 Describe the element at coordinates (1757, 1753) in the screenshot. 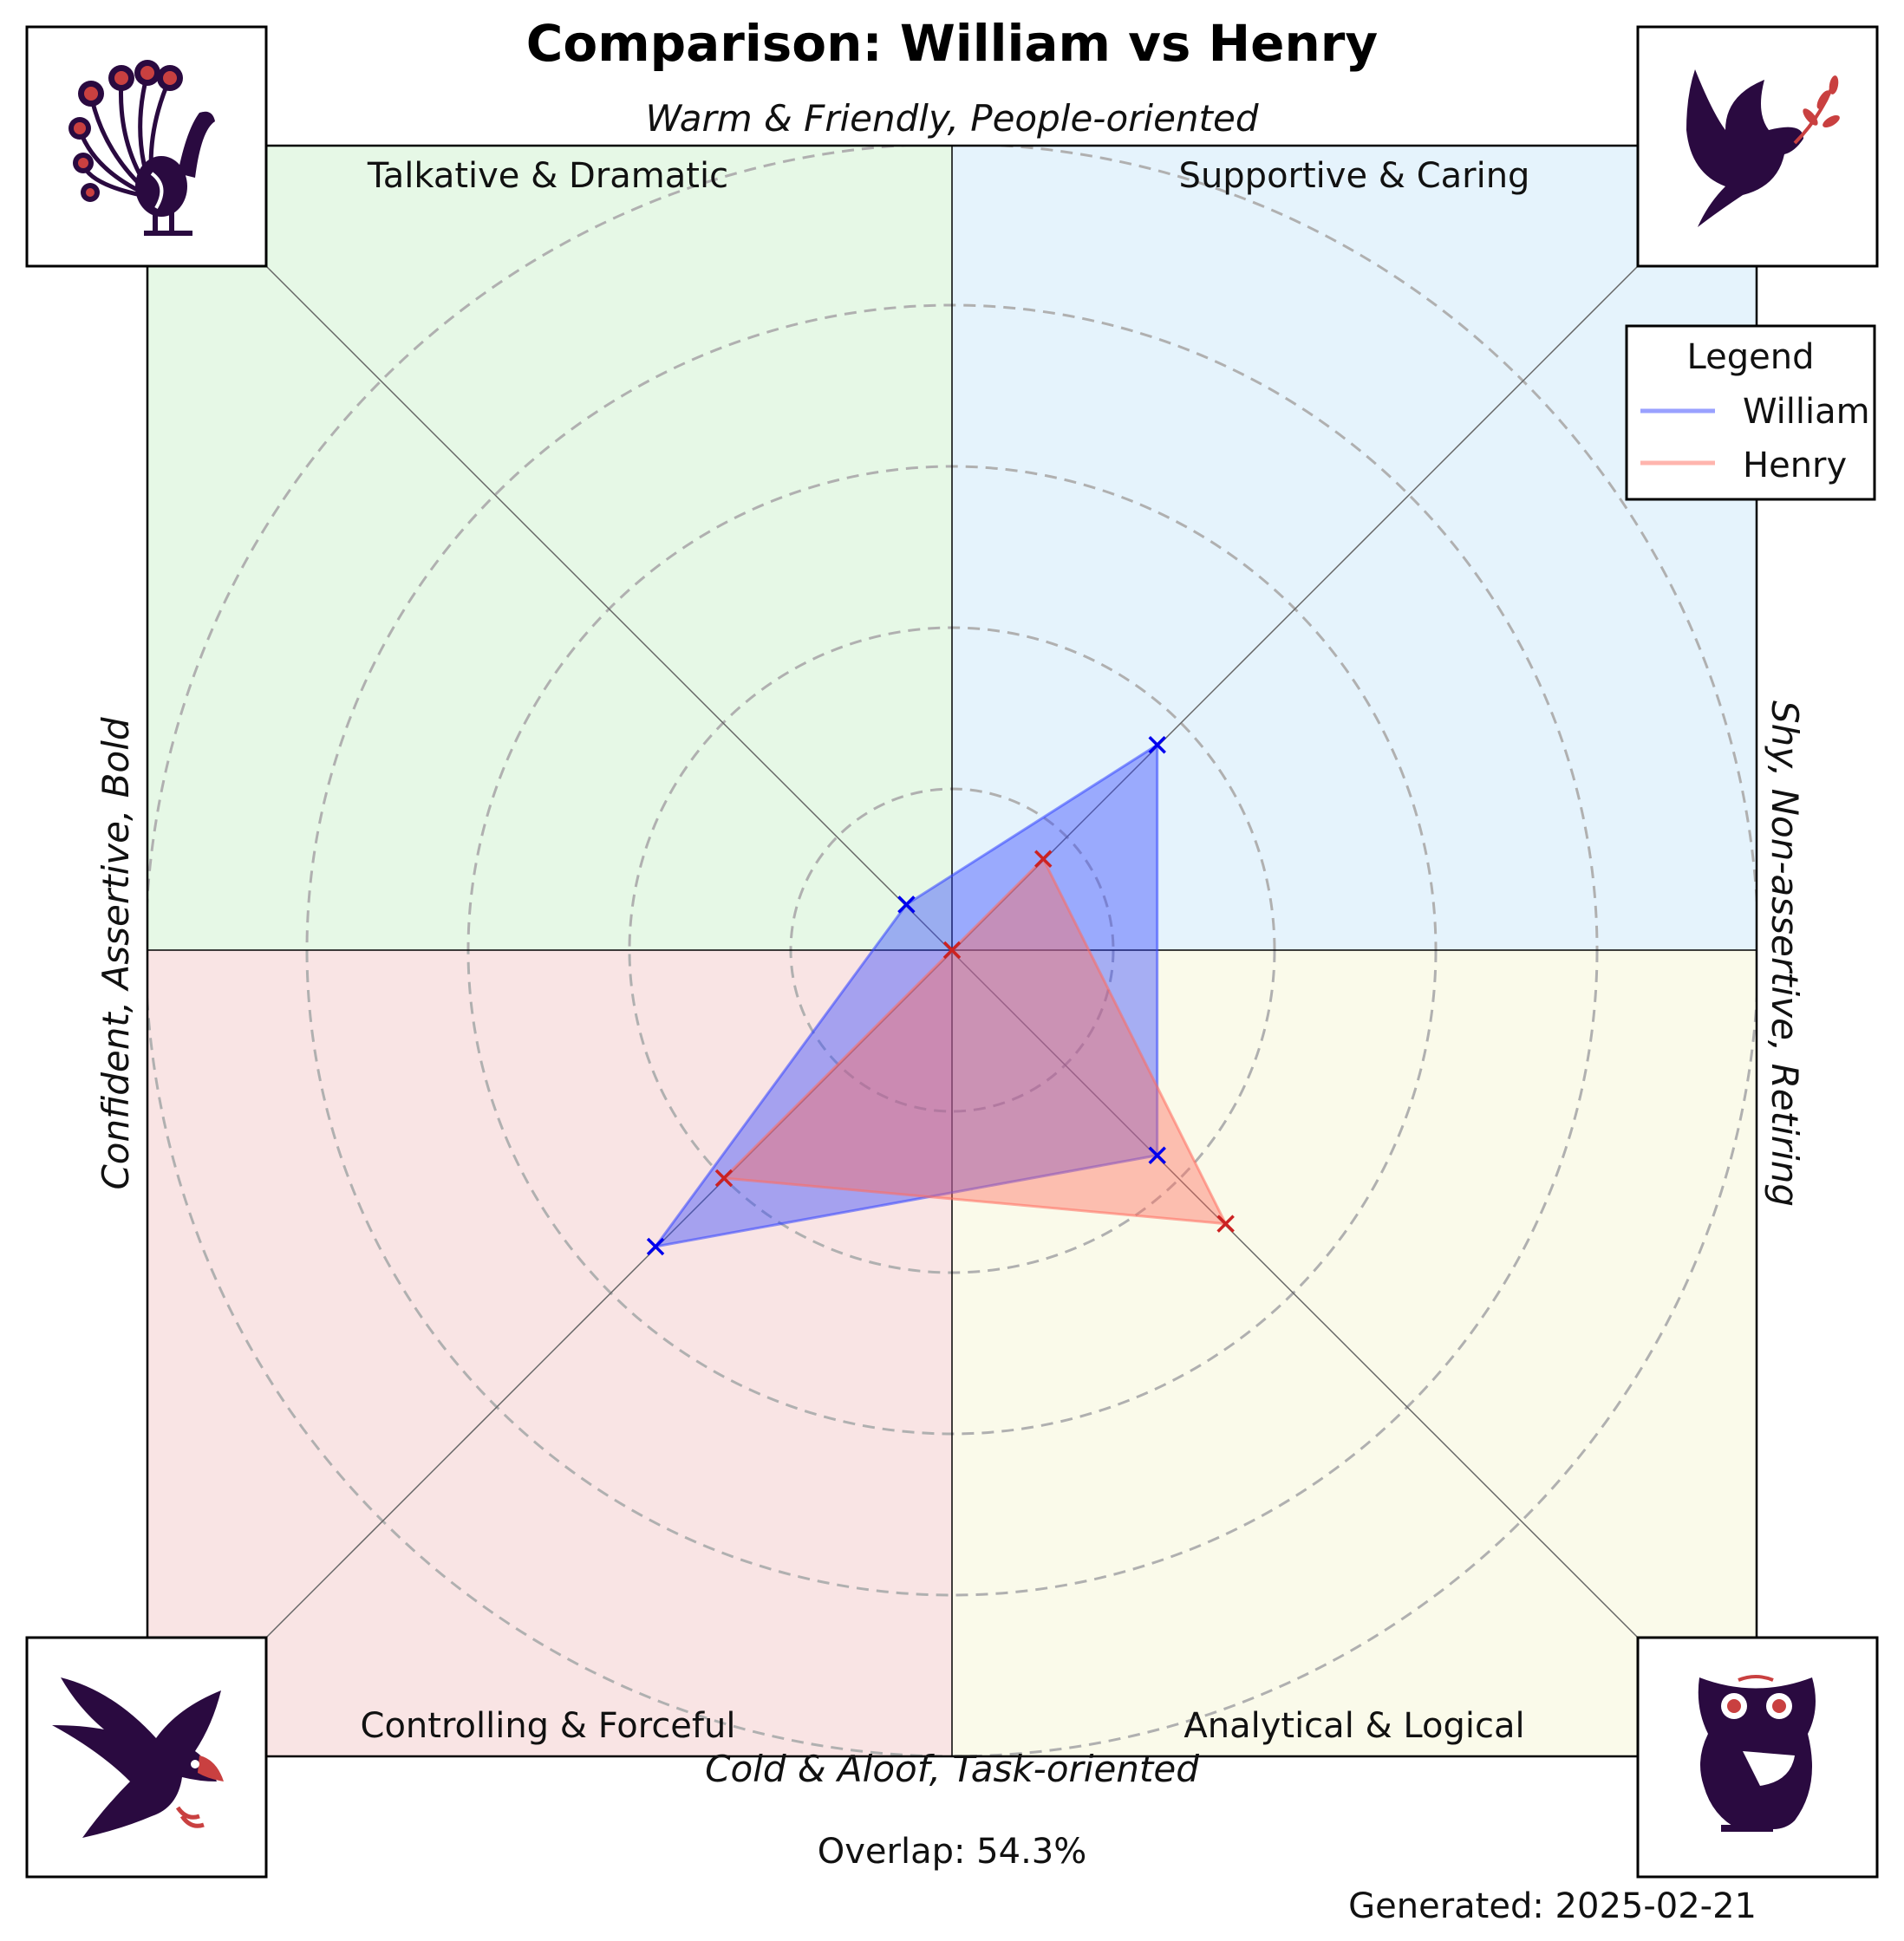

I see `owl-icon` at that location.